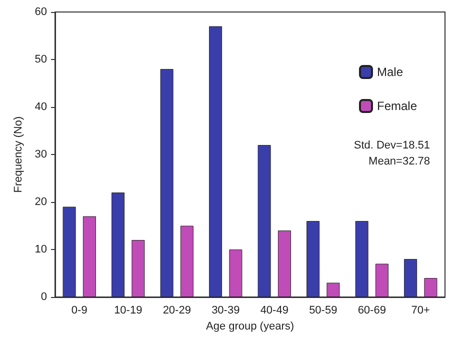  What do you see at coordinates (390, 72) in the screenshot?
I see `legend-label: Male` at bounding box center [390, 72].